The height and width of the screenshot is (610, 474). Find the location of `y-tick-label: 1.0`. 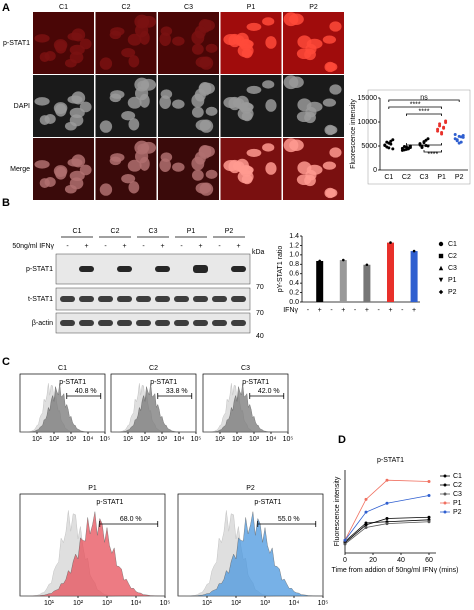

y-tick-label: 1.0 is located at coordinates (294, 255).